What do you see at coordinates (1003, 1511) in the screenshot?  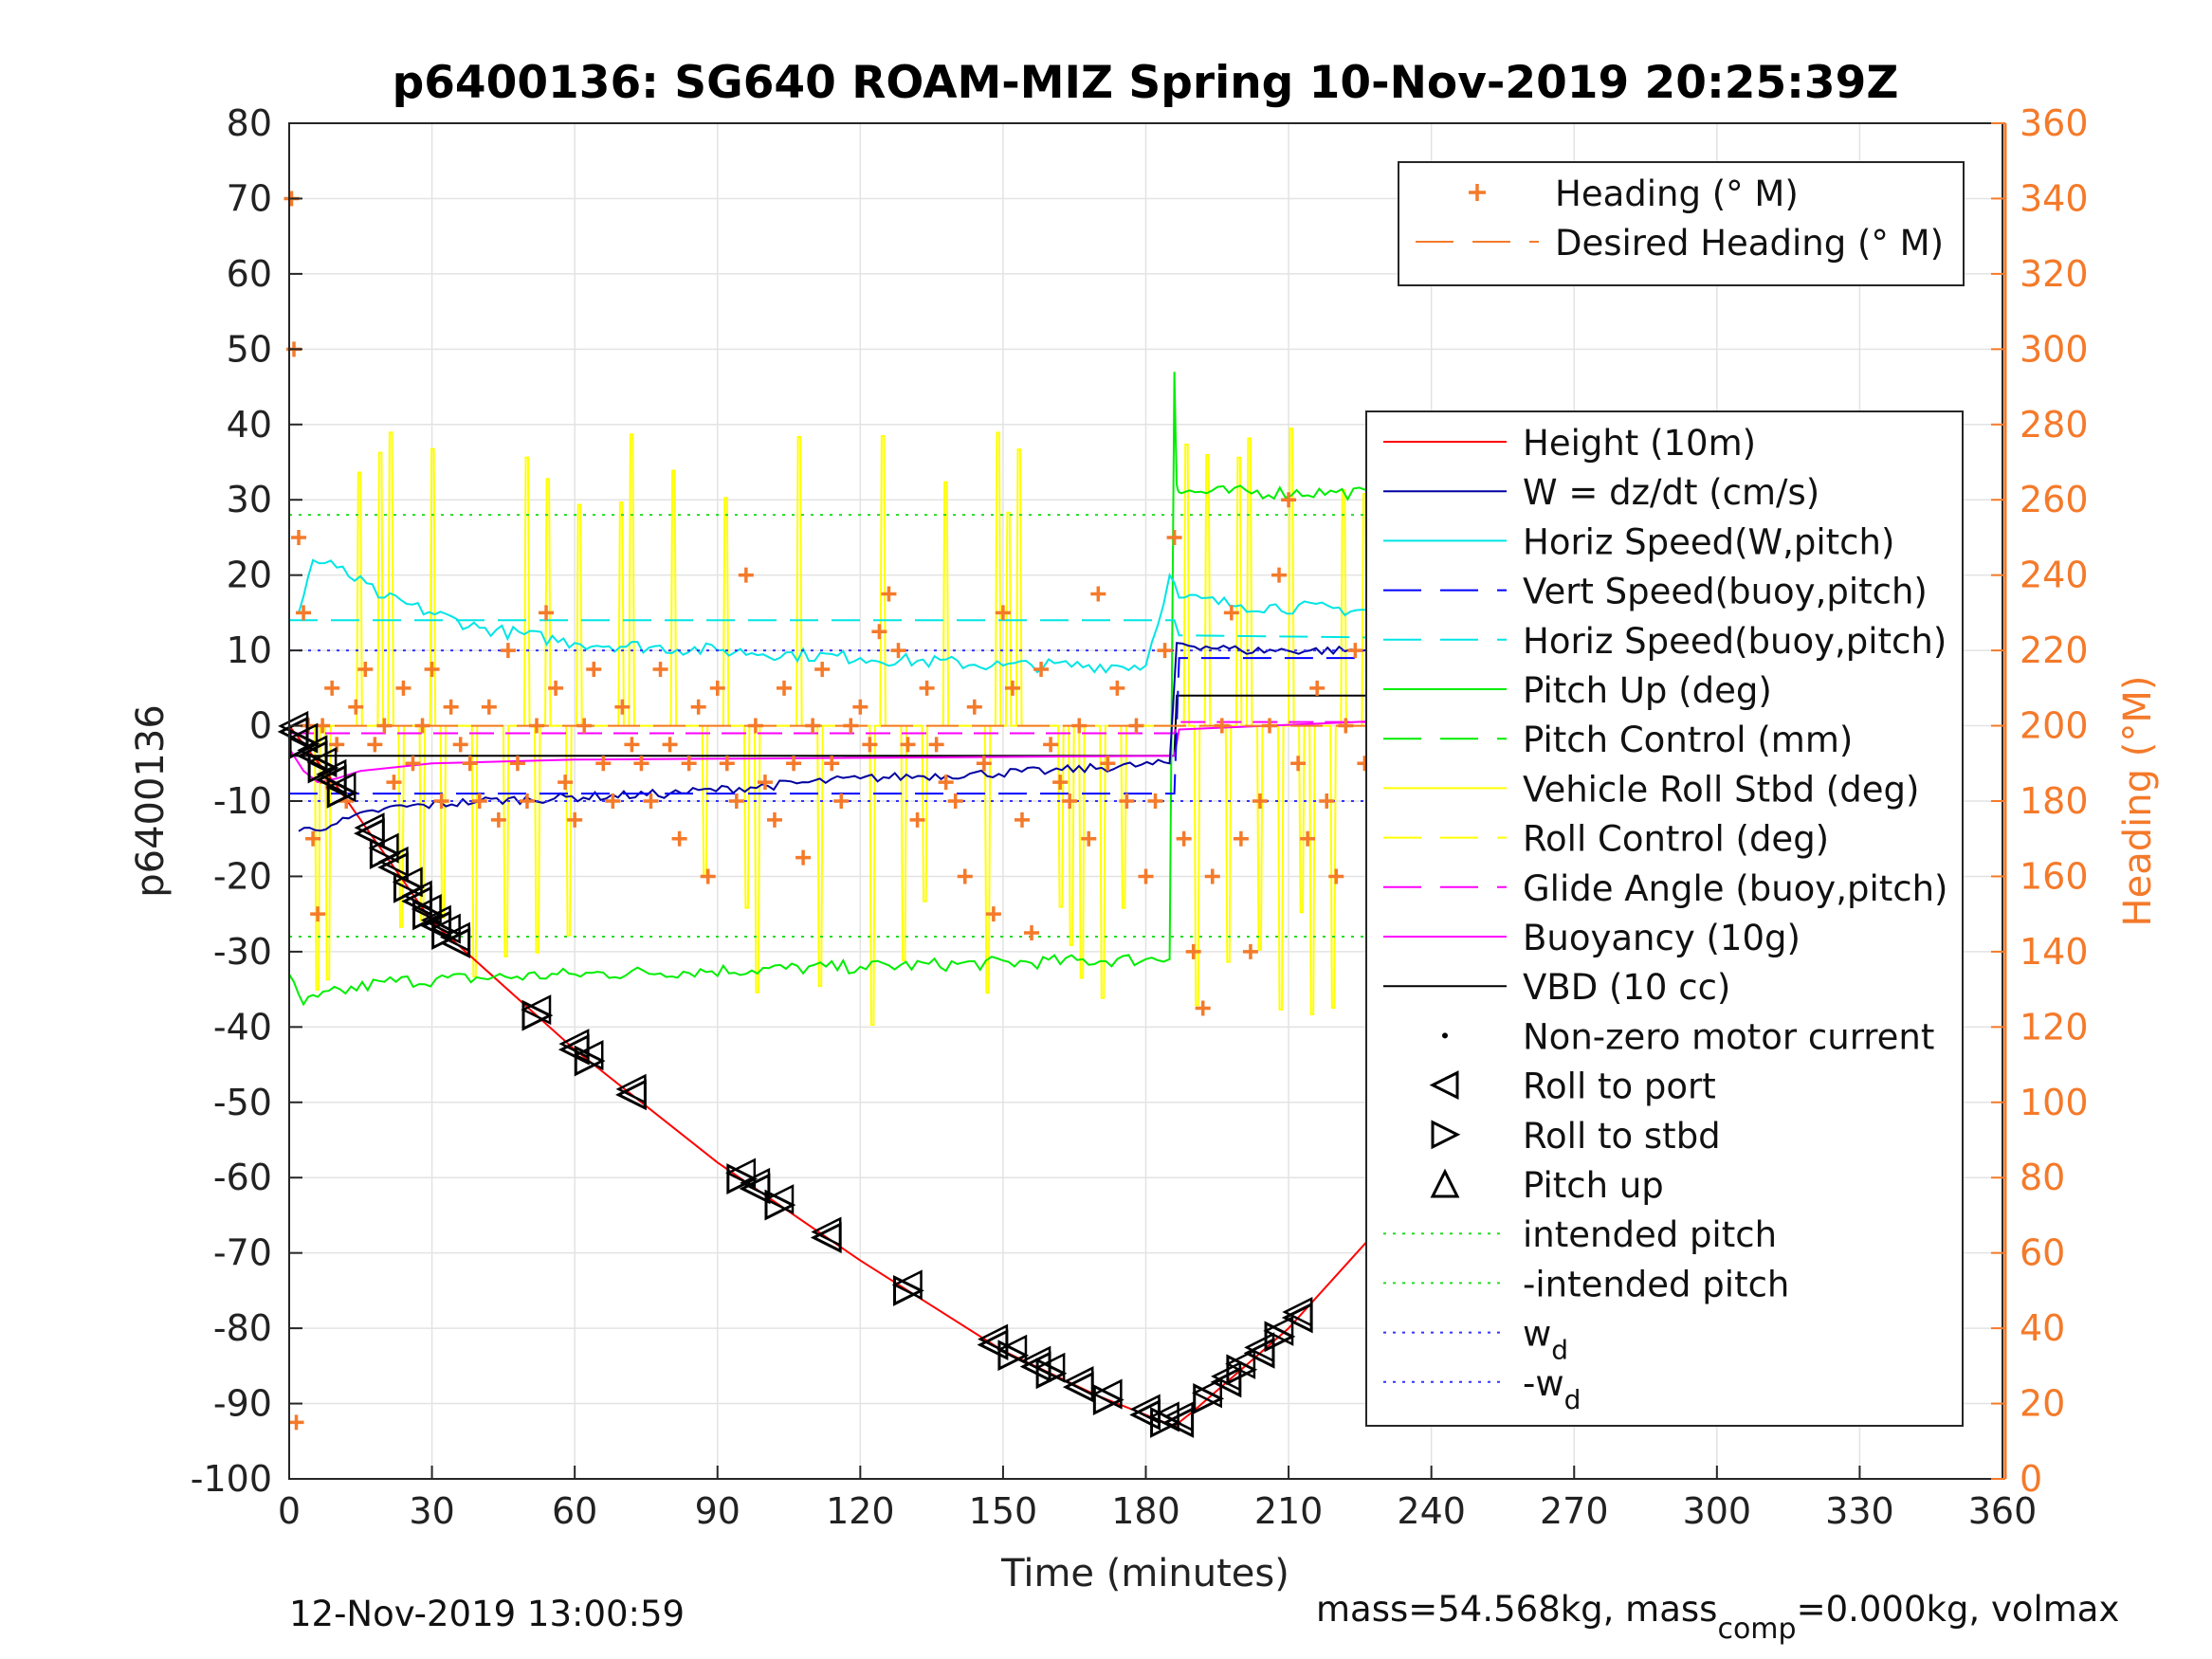 I see `x-tick-label: 150` at bounding box center [1003, 1511].